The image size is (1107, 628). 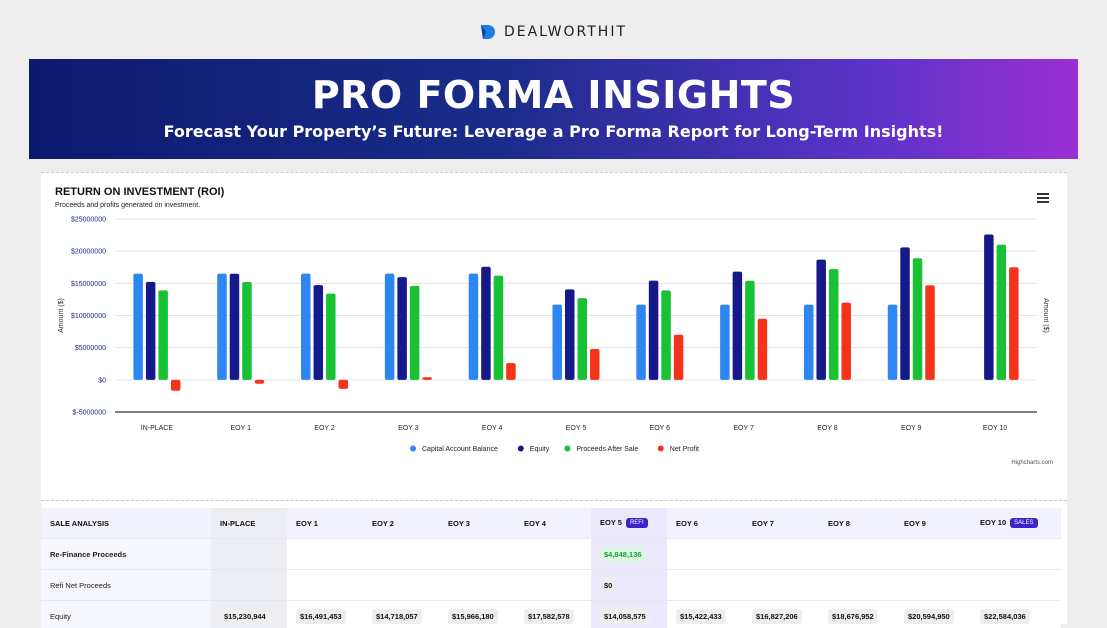 I want to click on table-cell: $4,848,136, so click(x=629, y=554).